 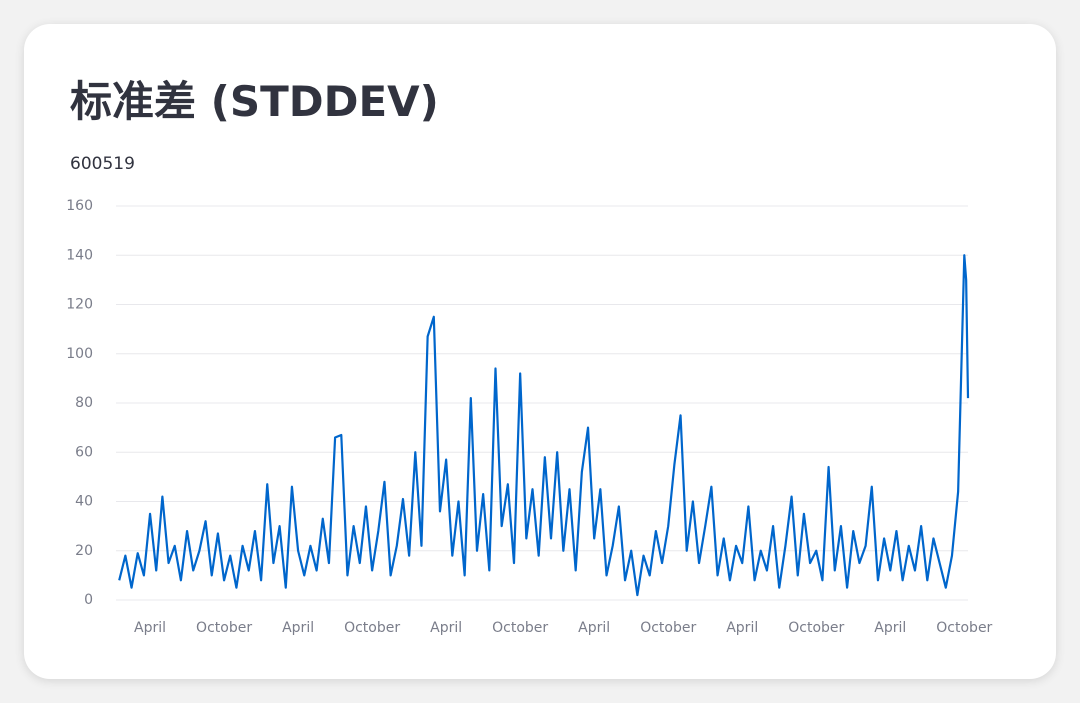 What do you see at coordinates (84, 551) in the screenshot?
I see `y-tick-label: 20` at bounding box center [84, 551].